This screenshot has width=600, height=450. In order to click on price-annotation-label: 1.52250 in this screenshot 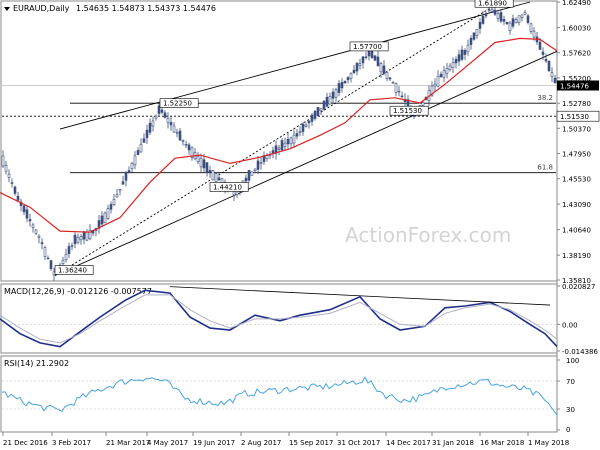, I will do `click(177, 104)`.